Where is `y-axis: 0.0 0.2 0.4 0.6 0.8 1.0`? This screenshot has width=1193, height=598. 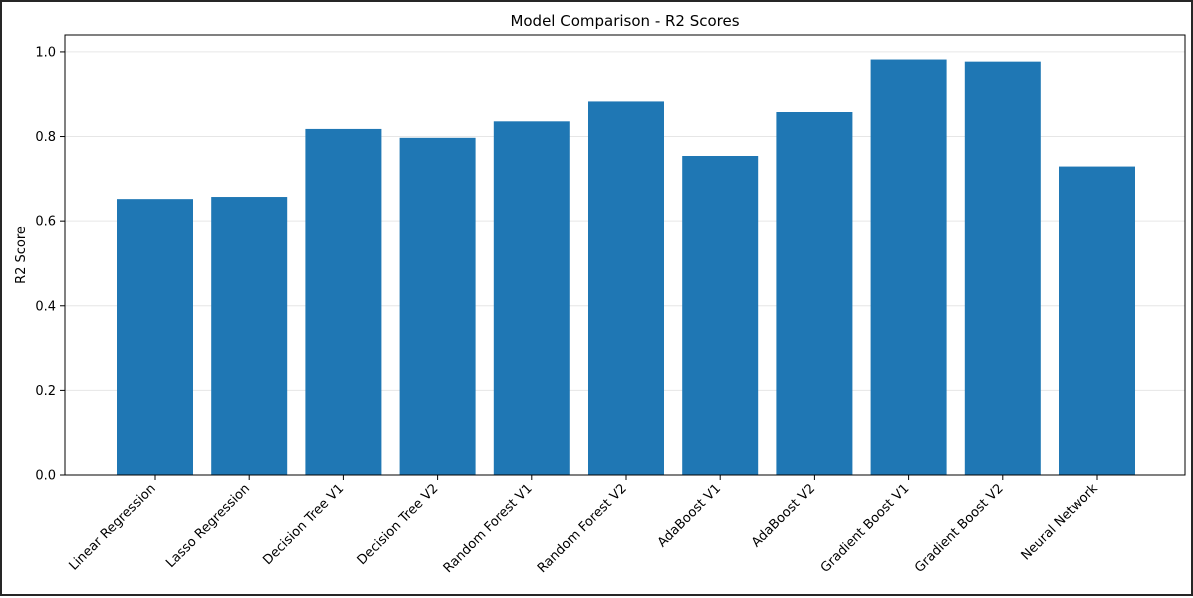
y-axis: 0.0 0.2 0.4 0.6 0.8 1.0 is located at coordinates (50, 264).